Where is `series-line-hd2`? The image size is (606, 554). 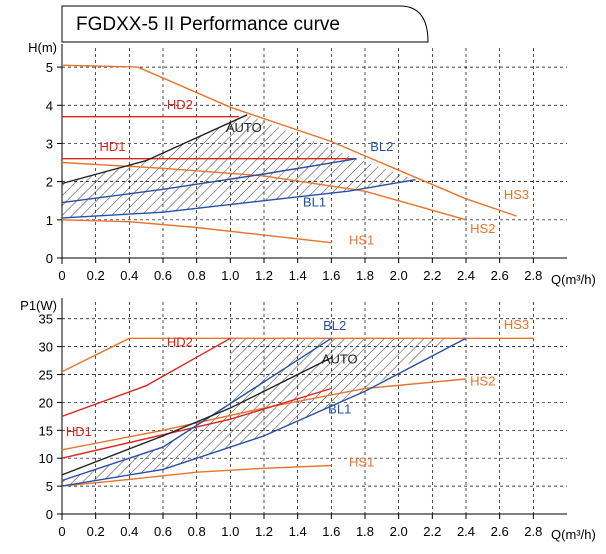 series-line-hd2 is located at coordinates (146, 377).